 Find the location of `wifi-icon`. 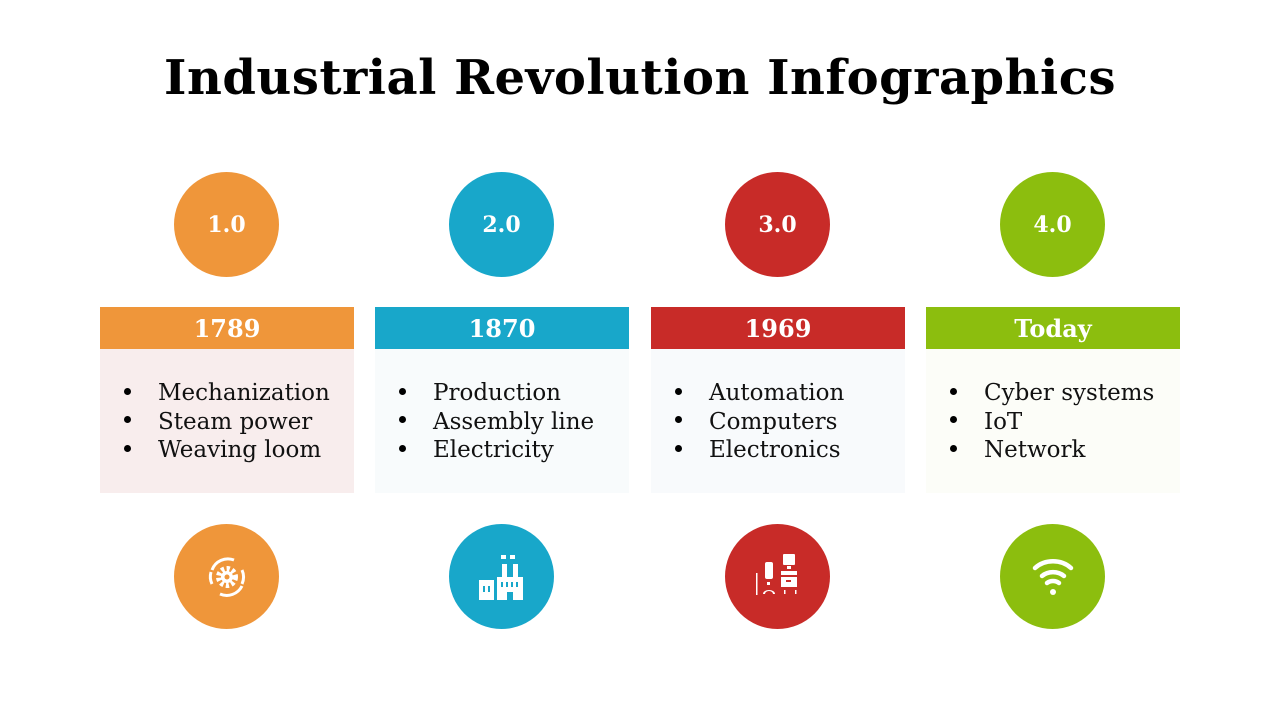

wifi-icon is located at coordinates (1052, 576).